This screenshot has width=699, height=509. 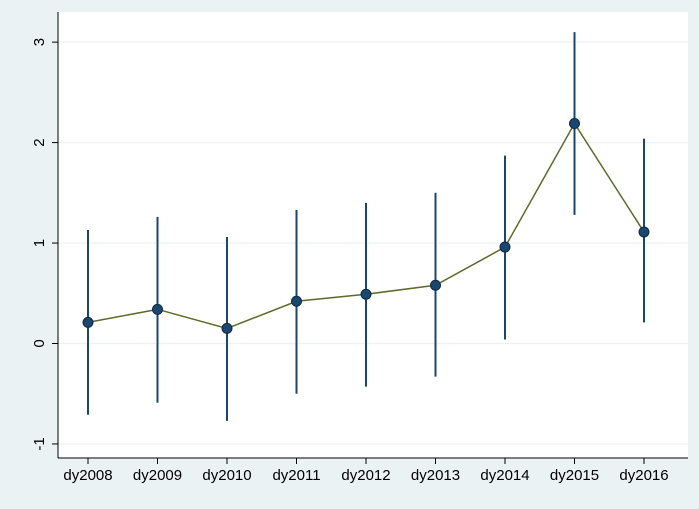 What do you see at coordinates (39, 142) in the screenshot?
I see `y-tick-label: 2` at bounding box center [39, 142].